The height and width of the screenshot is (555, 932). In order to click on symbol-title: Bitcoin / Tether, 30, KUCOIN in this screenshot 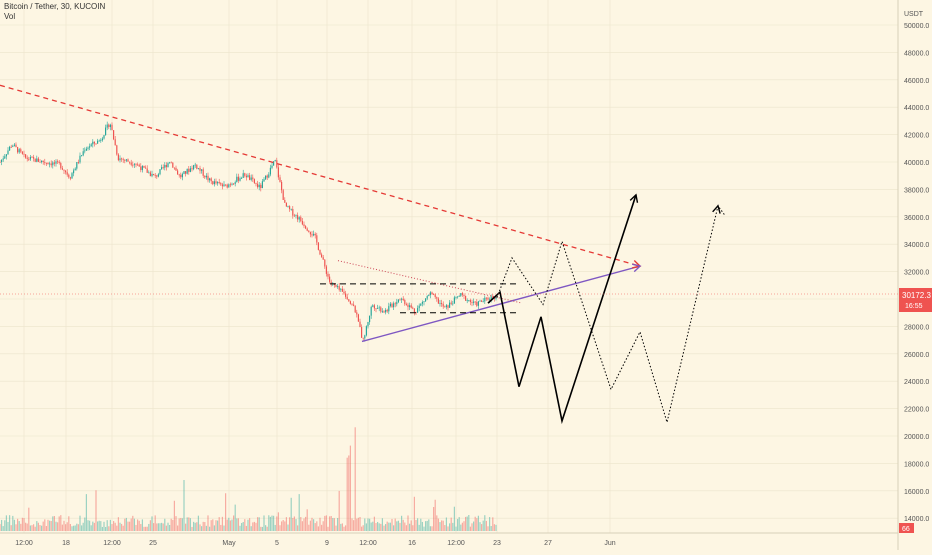, I will do `click(55, 6)`.